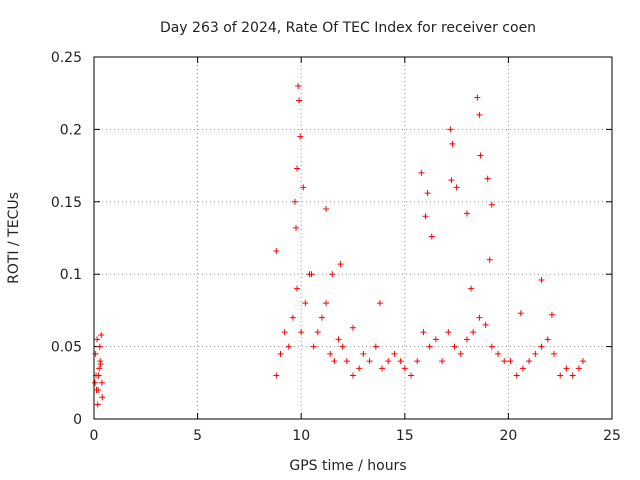 This screenshot has width=640, height=480. What do you see at coordinates (14, 238) in the screenshot?
I see `y-axis-label: ROTI / TECUs` at bounding box center [14, 238].